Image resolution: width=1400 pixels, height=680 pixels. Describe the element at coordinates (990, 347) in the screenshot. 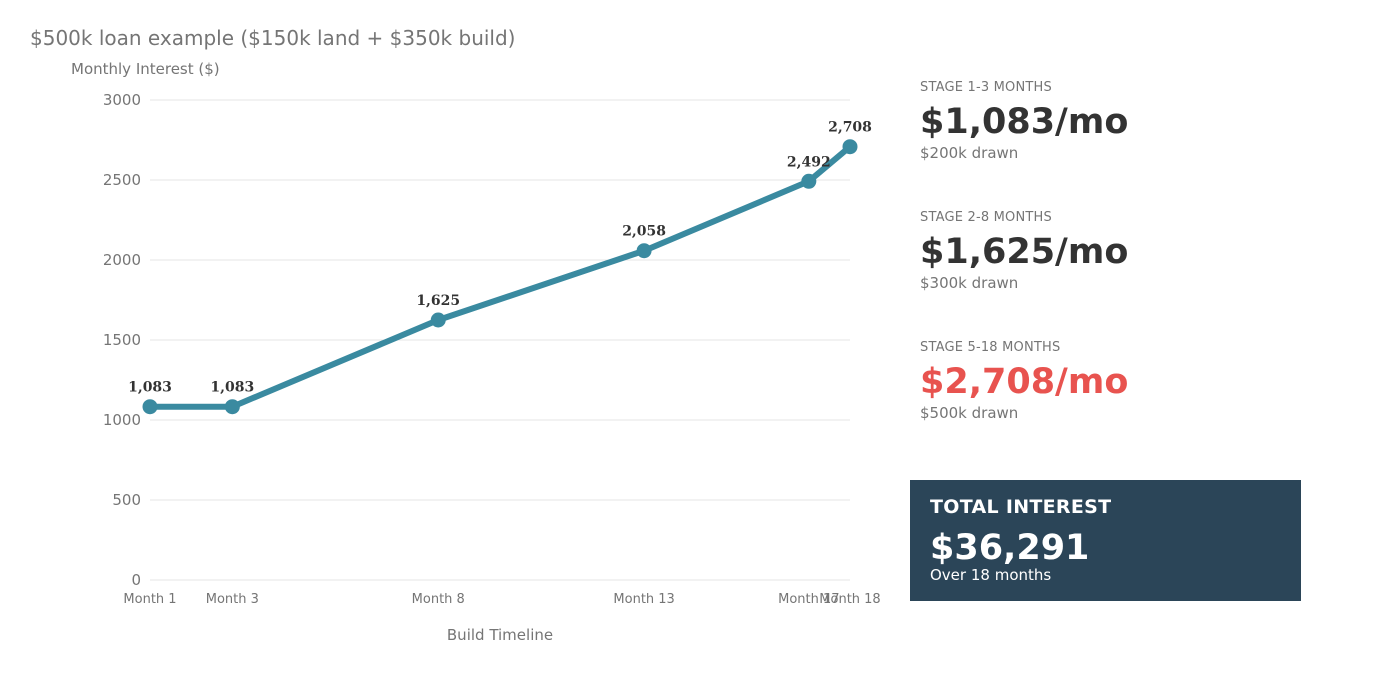

I see `stage-label: STAGE 5-18 MONTHS` at that location.